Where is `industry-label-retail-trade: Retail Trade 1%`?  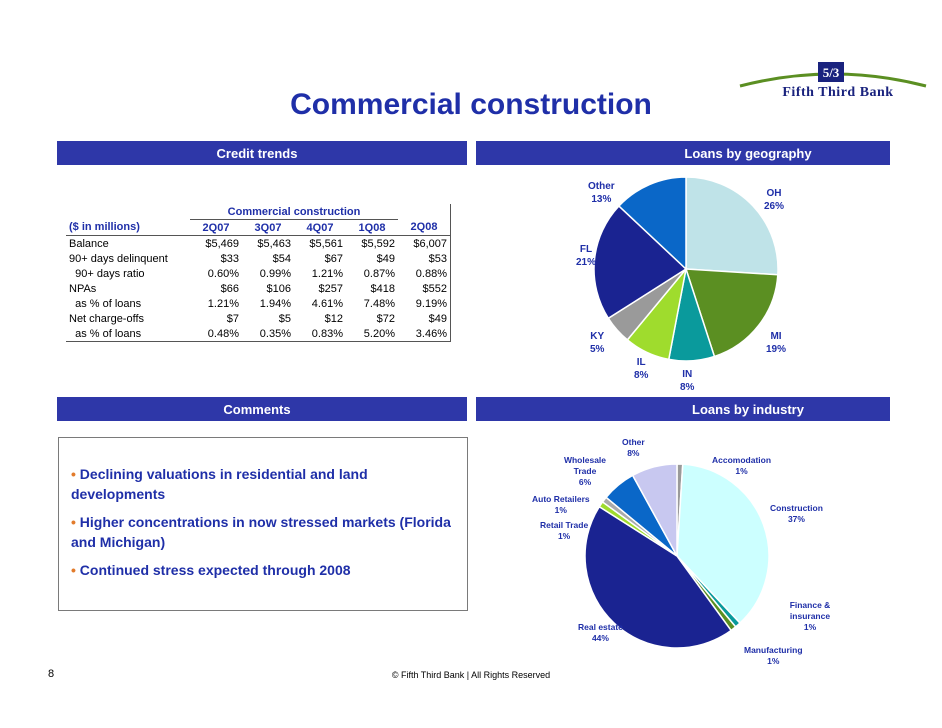
industry-label-retail-trade: Retail Trade 1% is located at coordinates (564, 531).